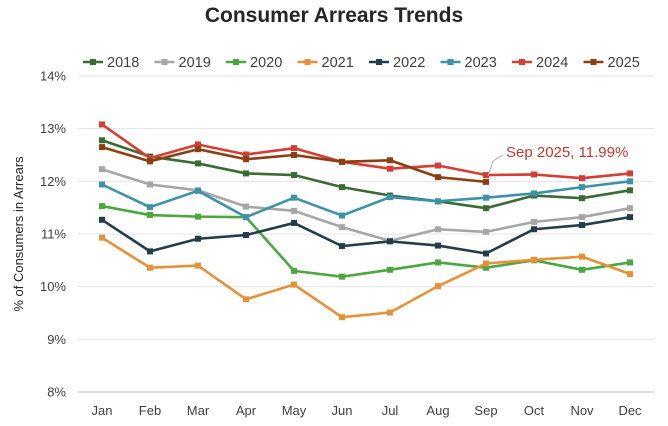 The width and height of the screenshot is (668, 426). What do you see at coordinates (438, 286) in the screenshot?
I see `point-2021-aug` at bounding box center [438, 286].